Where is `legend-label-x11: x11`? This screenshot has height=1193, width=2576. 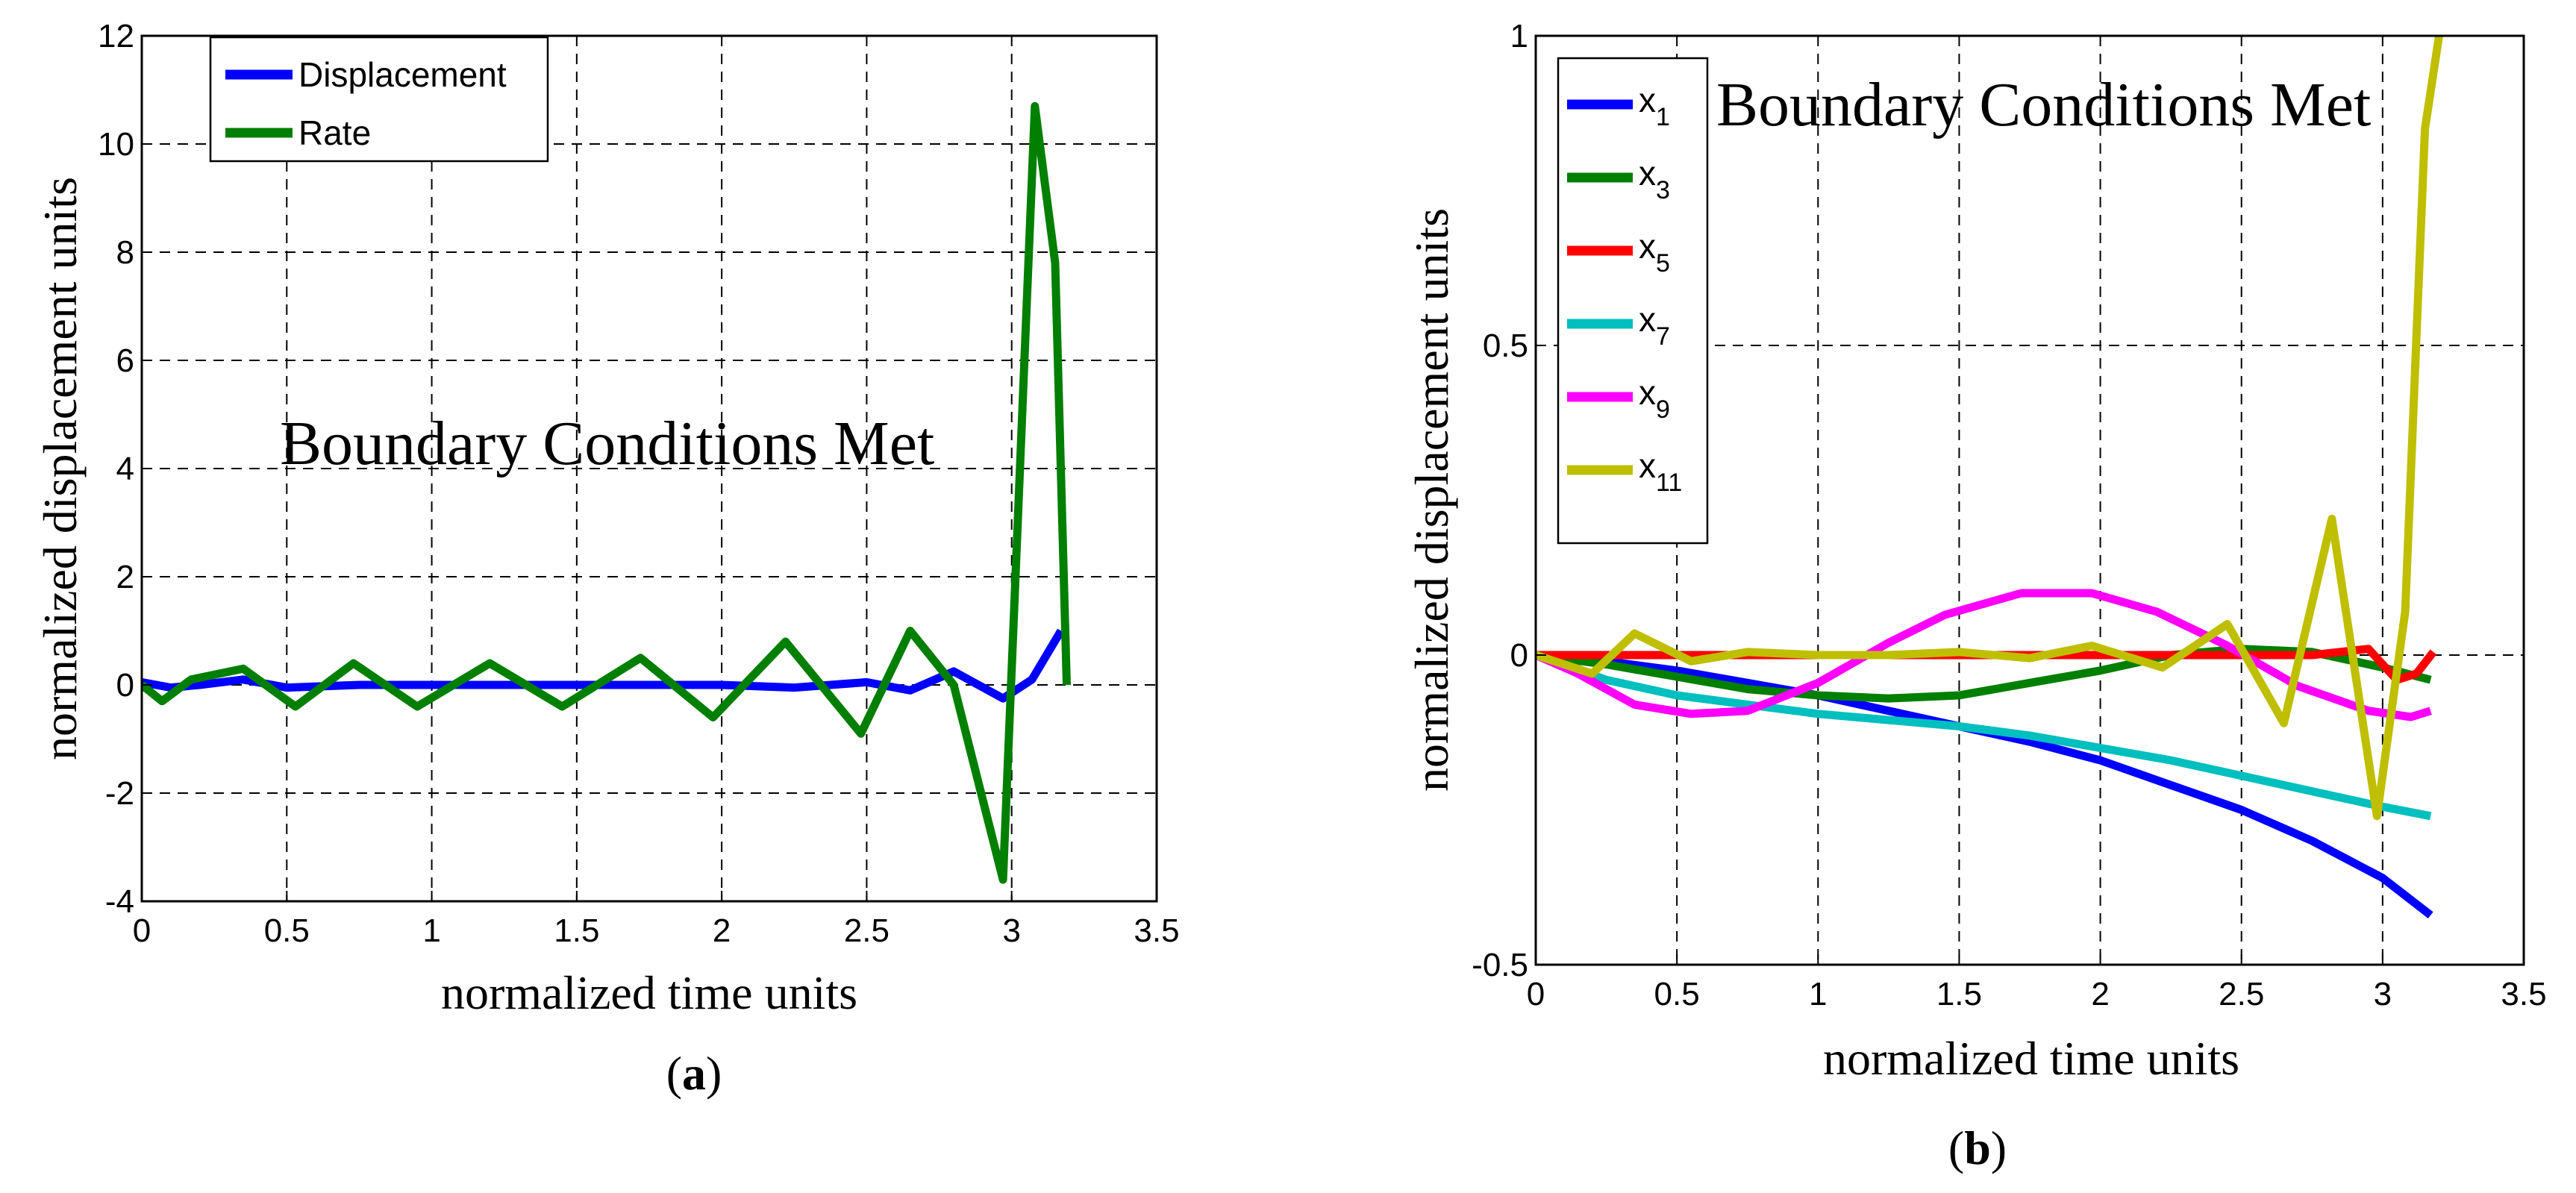 legend-label-x11: x11 is located at coordinates (1660, 471).